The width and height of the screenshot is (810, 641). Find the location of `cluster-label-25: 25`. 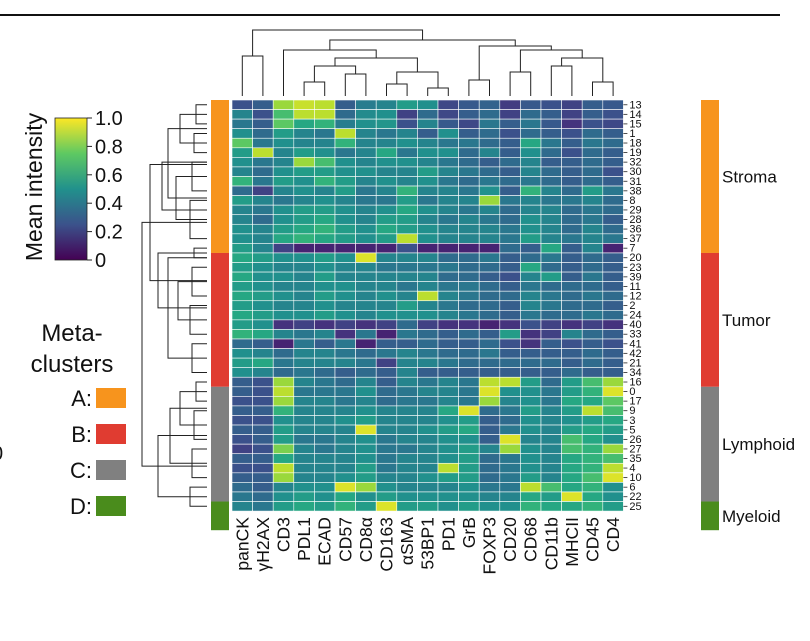

cluster-label-25: 25 is located at coordinates (635, 507).